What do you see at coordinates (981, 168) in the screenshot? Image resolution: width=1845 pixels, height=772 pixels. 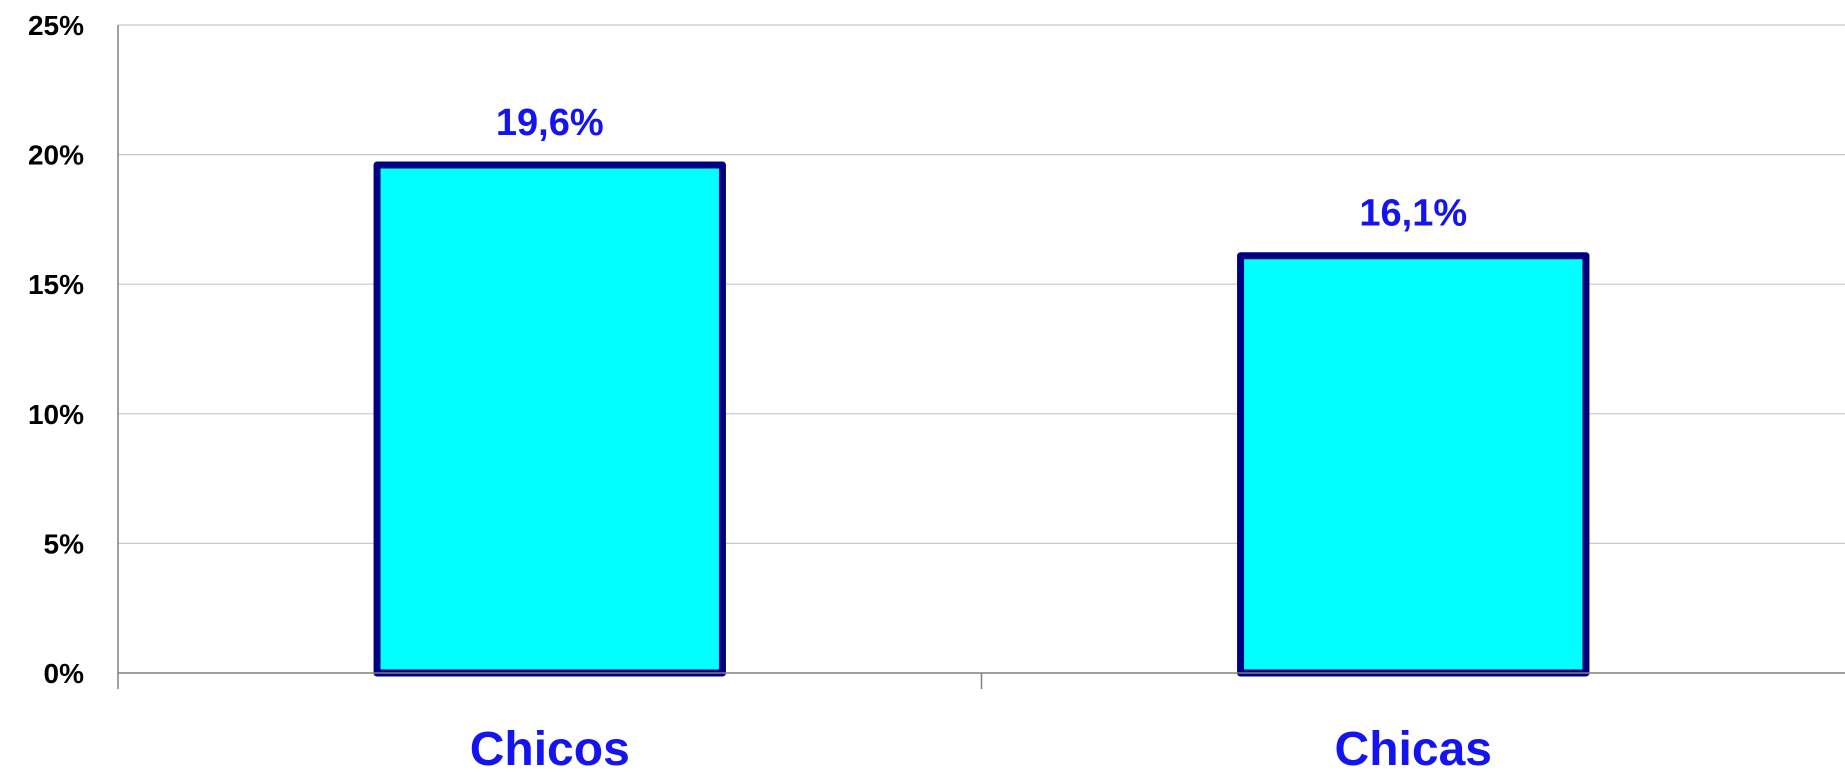 I see `data-labels: 19,6% 16,1%` at bounding box center [981, 168].